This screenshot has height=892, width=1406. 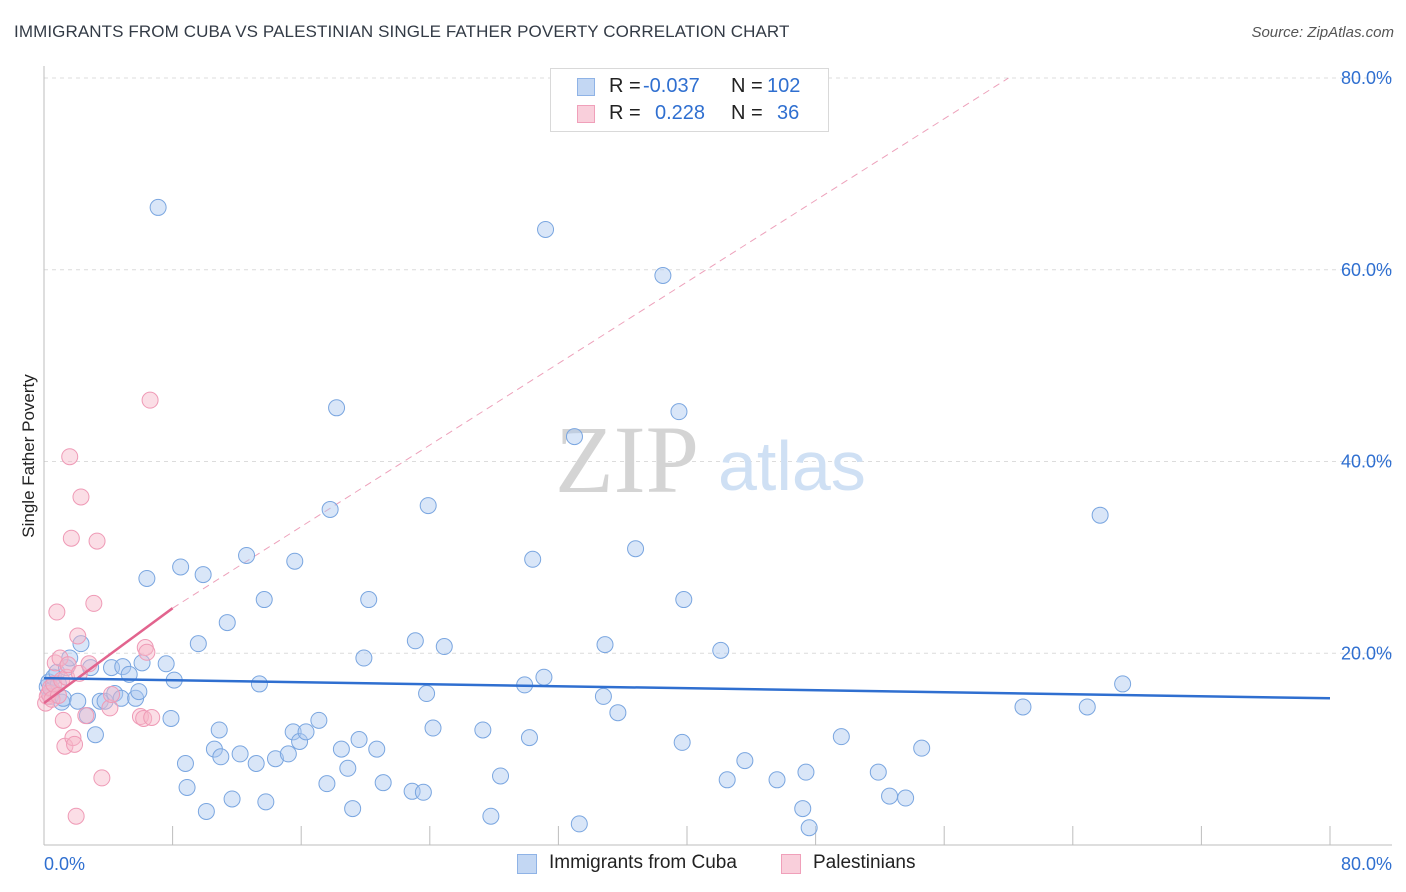 I want to click on cuba-trend-line, so click(x=687, y=688).